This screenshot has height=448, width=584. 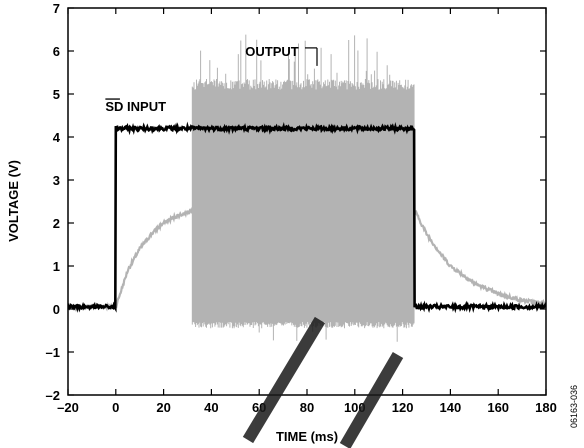 What do you see at coordinates (307, 436) in the screenshot?
I see `x-axis-title: TIME (ms)` at bounding box center [307, 436].